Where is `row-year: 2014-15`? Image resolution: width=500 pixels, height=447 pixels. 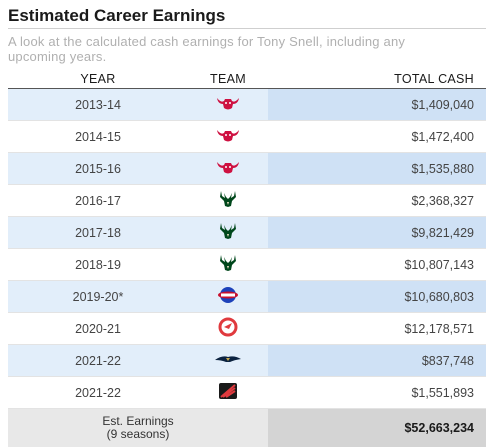 row-year: 2014-15 is located at coordinates (98, 137).